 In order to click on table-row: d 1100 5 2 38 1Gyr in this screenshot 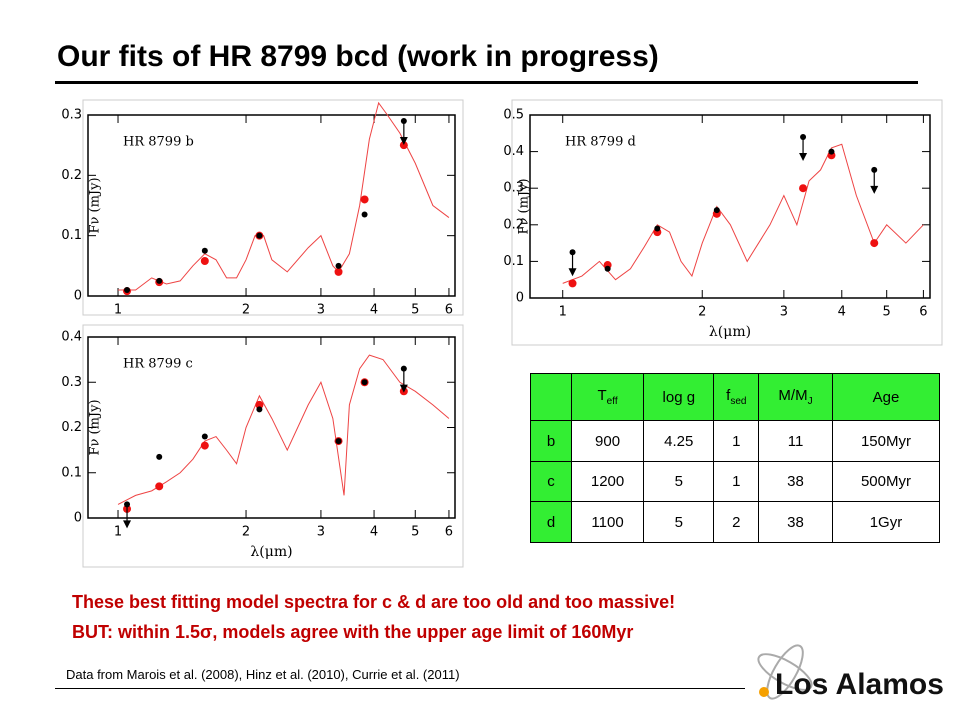, I will do `click(735, 522)`.